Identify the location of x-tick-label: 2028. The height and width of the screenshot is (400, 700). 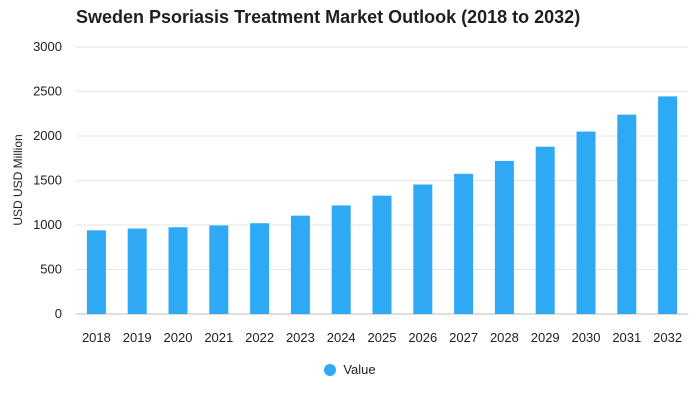
(504, 337).